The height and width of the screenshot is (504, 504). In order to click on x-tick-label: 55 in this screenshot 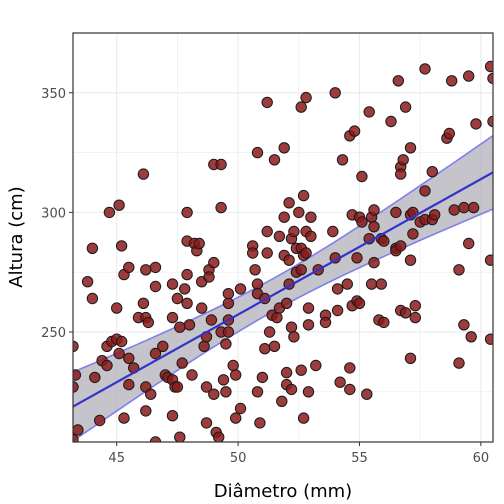, I will do `click(359, 458)`.